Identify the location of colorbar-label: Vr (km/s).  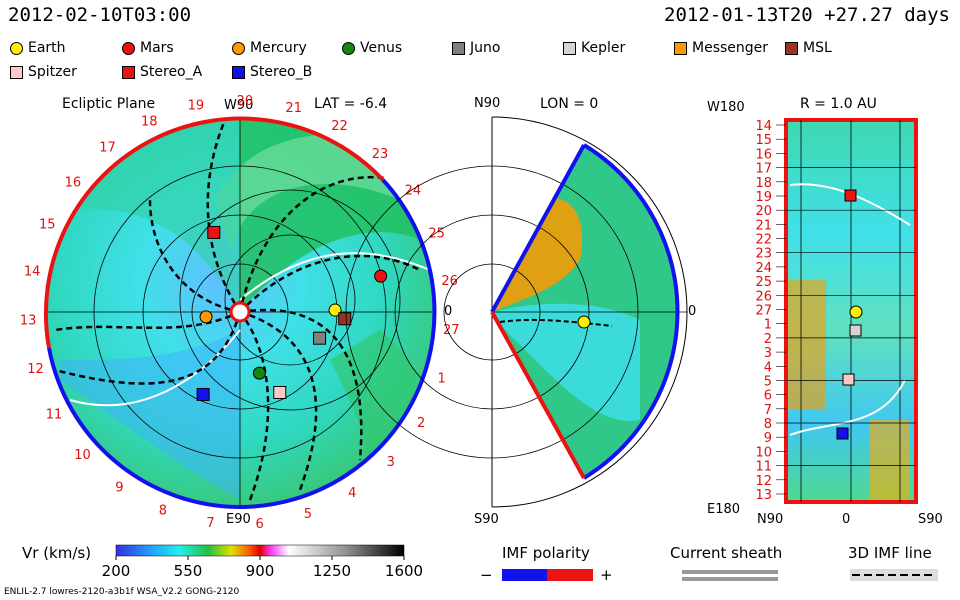
(57, 553).